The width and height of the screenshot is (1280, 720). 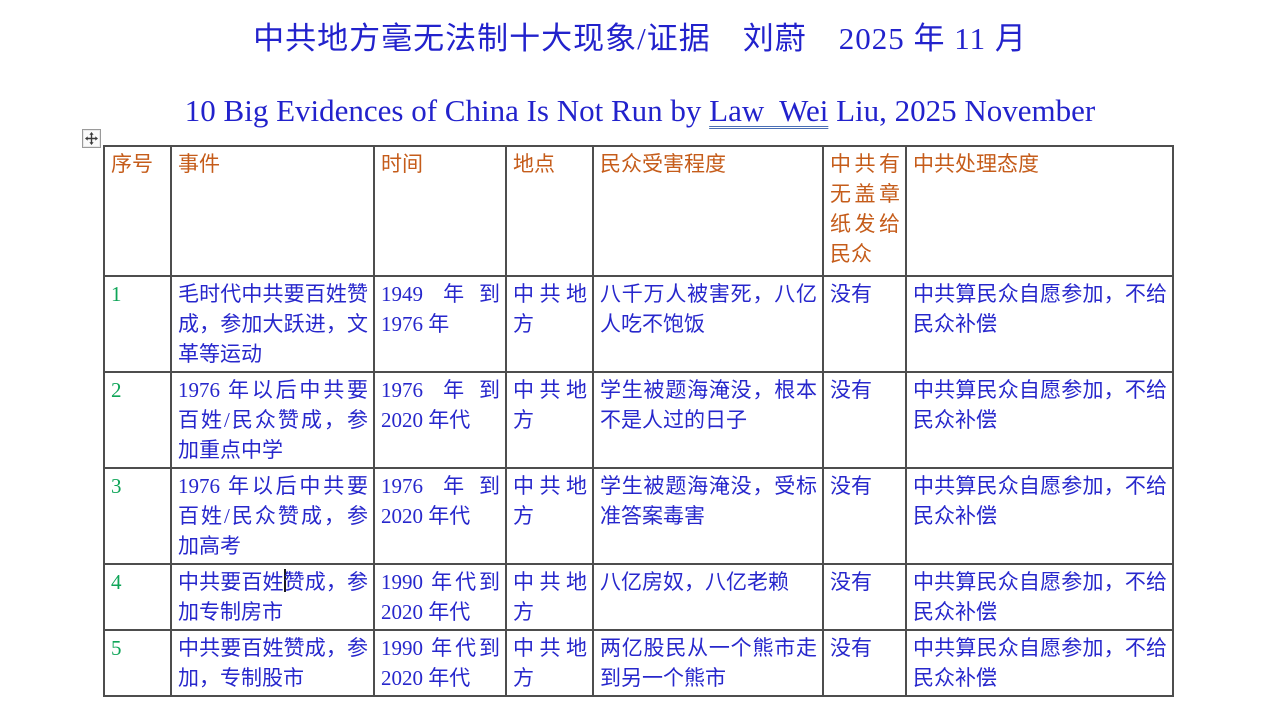 What do you see at coordinates (640, 38) in the screenshot?
I see `document-title-chinese: 中共地方毫无法制十大现象/证据 刘蔚 2025 年 11 月` at bounding box center [640, 38].